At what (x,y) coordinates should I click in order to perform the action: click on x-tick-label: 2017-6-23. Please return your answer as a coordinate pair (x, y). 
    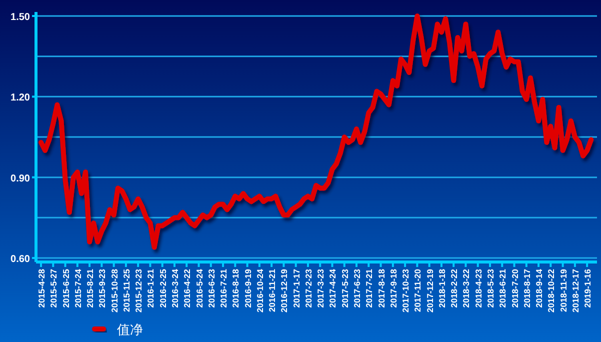
    Looking at the image, I should click on (357, 288).